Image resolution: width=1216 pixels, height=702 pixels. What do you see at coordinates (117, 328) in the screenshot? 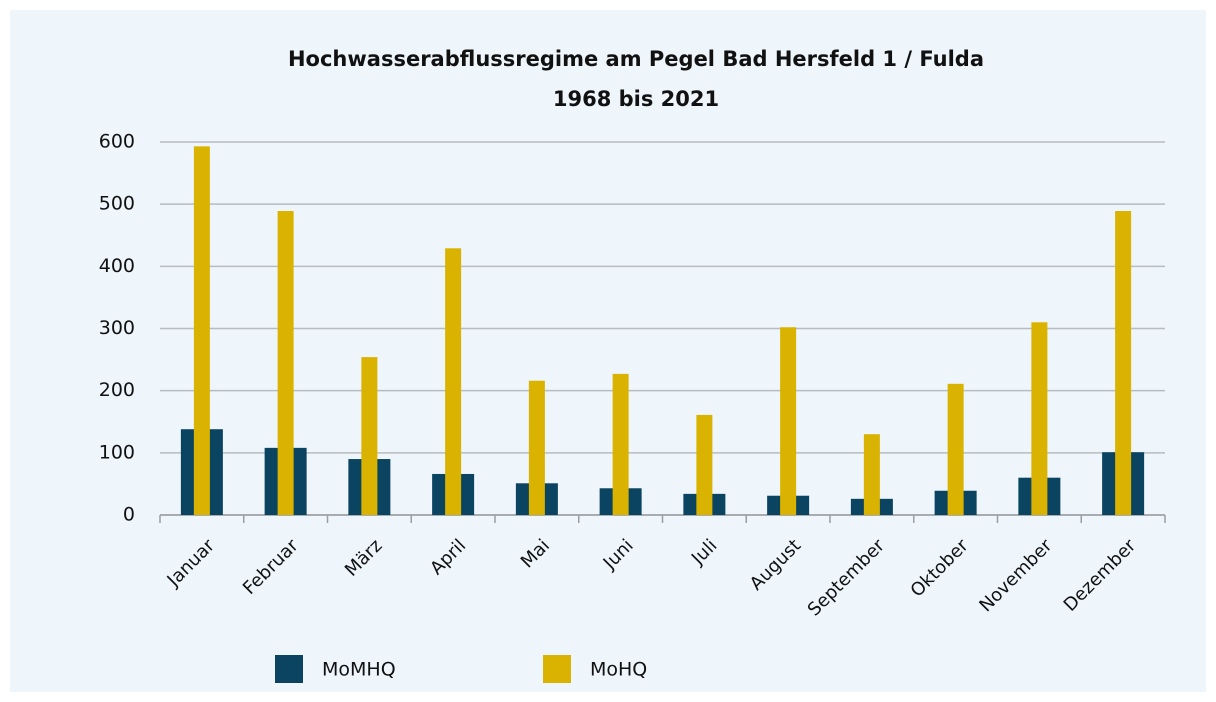
I see `y-tick-label: 300` at bounding box center [117, 328].